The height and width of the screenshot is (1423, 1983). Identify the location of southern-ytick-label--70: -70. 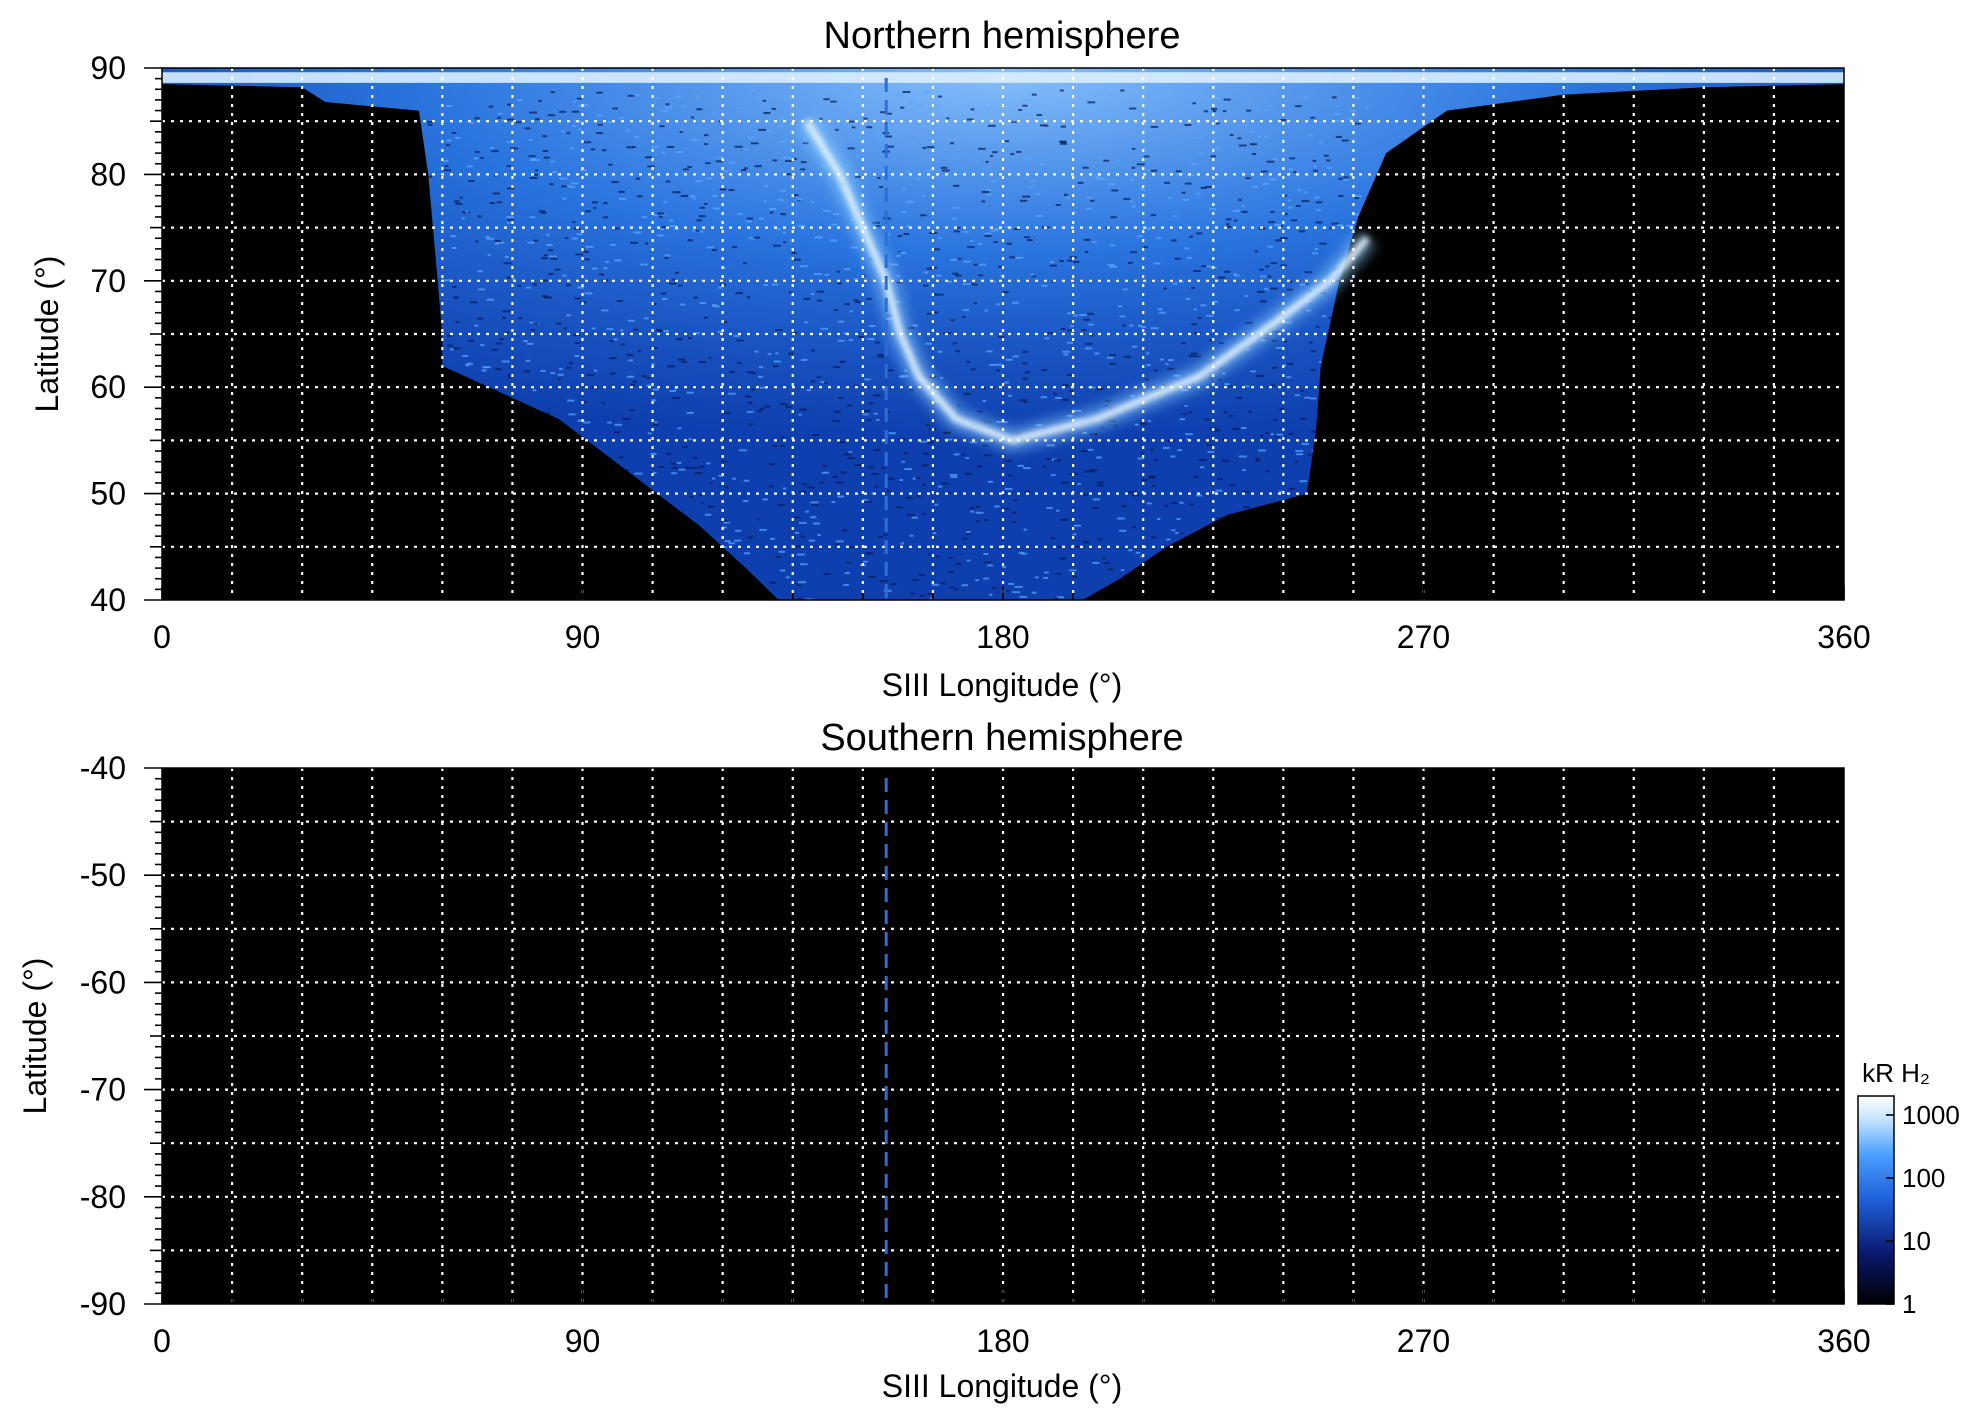
(103, 1090).